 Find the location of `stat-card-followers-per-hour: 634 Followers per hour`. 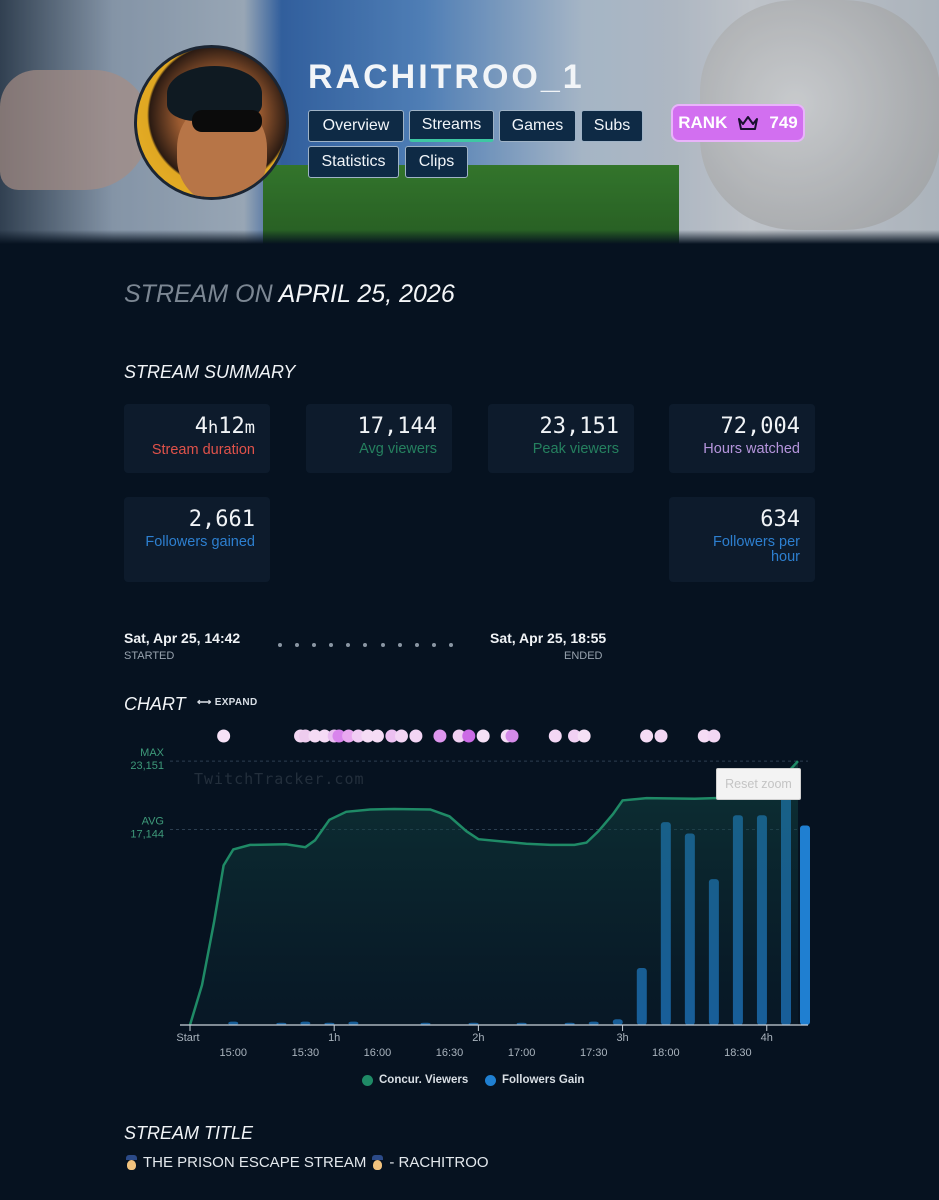

stat-card-followers-per-hour: 634 Followers per hour is located at coordinates (742, 539).